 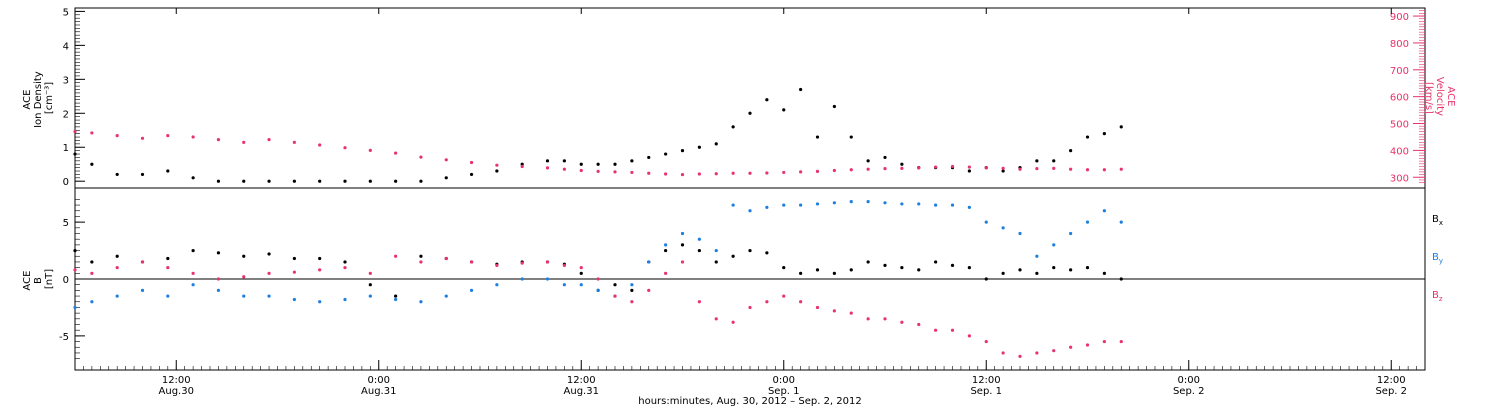 I want to click on x-tick-date-label: Sep. 1, so click(x=784, y=391).